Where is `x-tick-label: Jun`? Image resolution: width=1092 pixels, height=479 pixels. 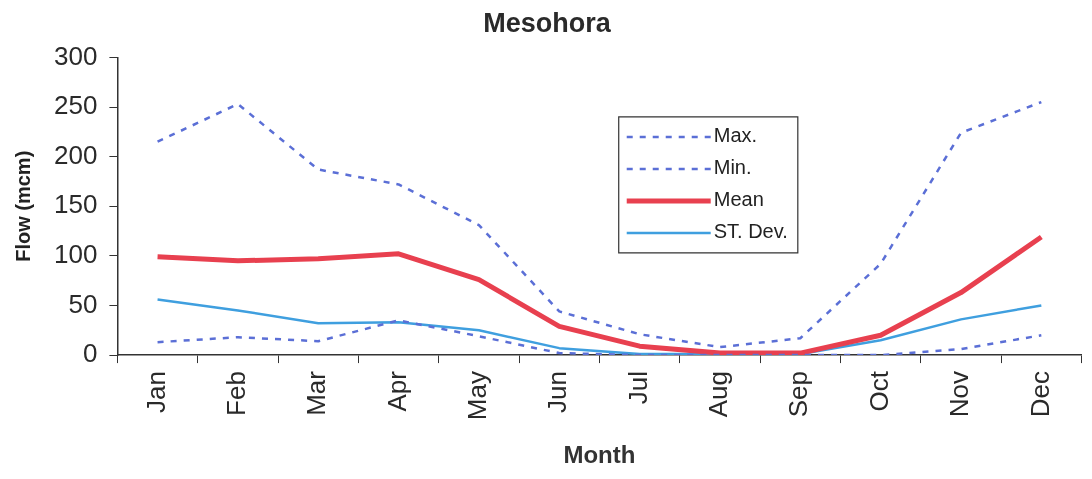 x-tick-label: Jun is located at coordinates (557, 392).